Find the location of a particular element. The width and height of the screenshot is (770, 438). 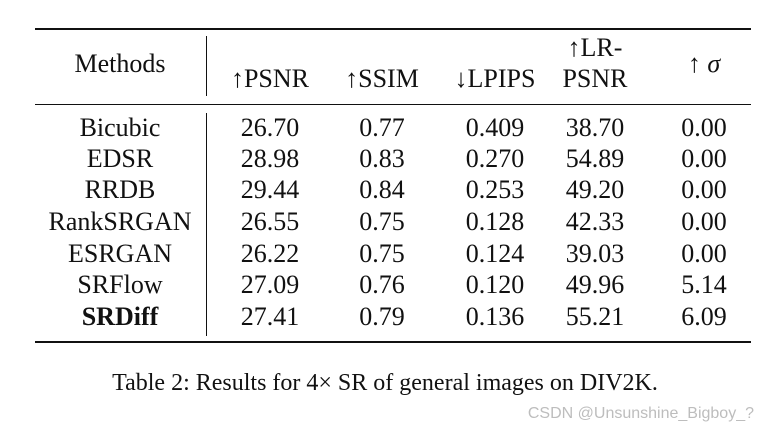

table-row: RRDB 29.44 0.84 0.253 49.20 0.00 is located at coordinates (393, 190).